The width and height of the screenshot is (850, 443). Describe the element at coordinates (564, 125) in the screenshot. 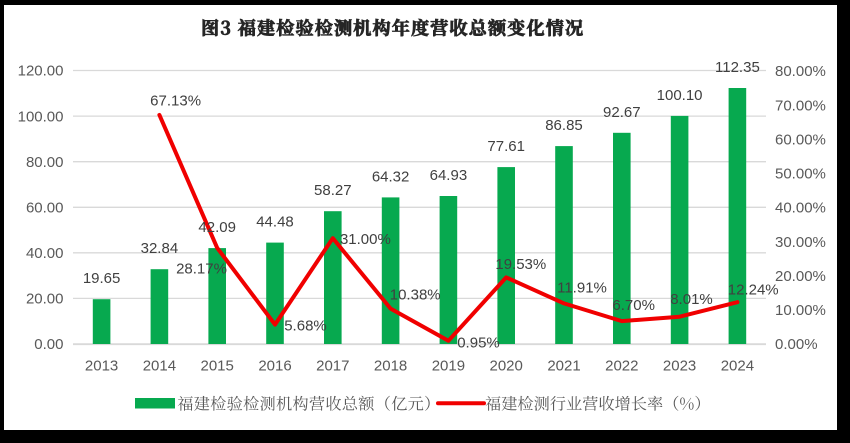

I see `svg-text: 86.85` at that location.